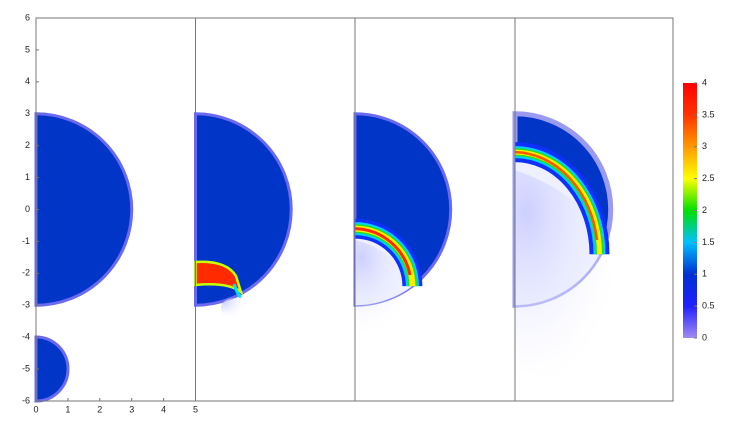 This screenshot has width=741, height=427. I want to click on colorbar-tick-label: 1.5, so click(708, 242).